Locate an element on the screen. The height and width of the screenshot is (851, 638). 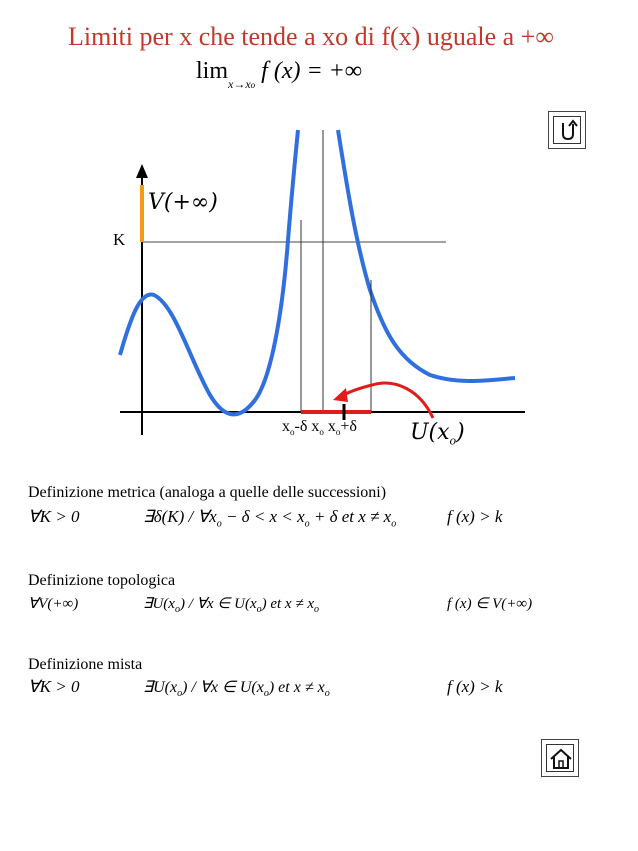
function-curve-right is located at coordinates (426, 256).